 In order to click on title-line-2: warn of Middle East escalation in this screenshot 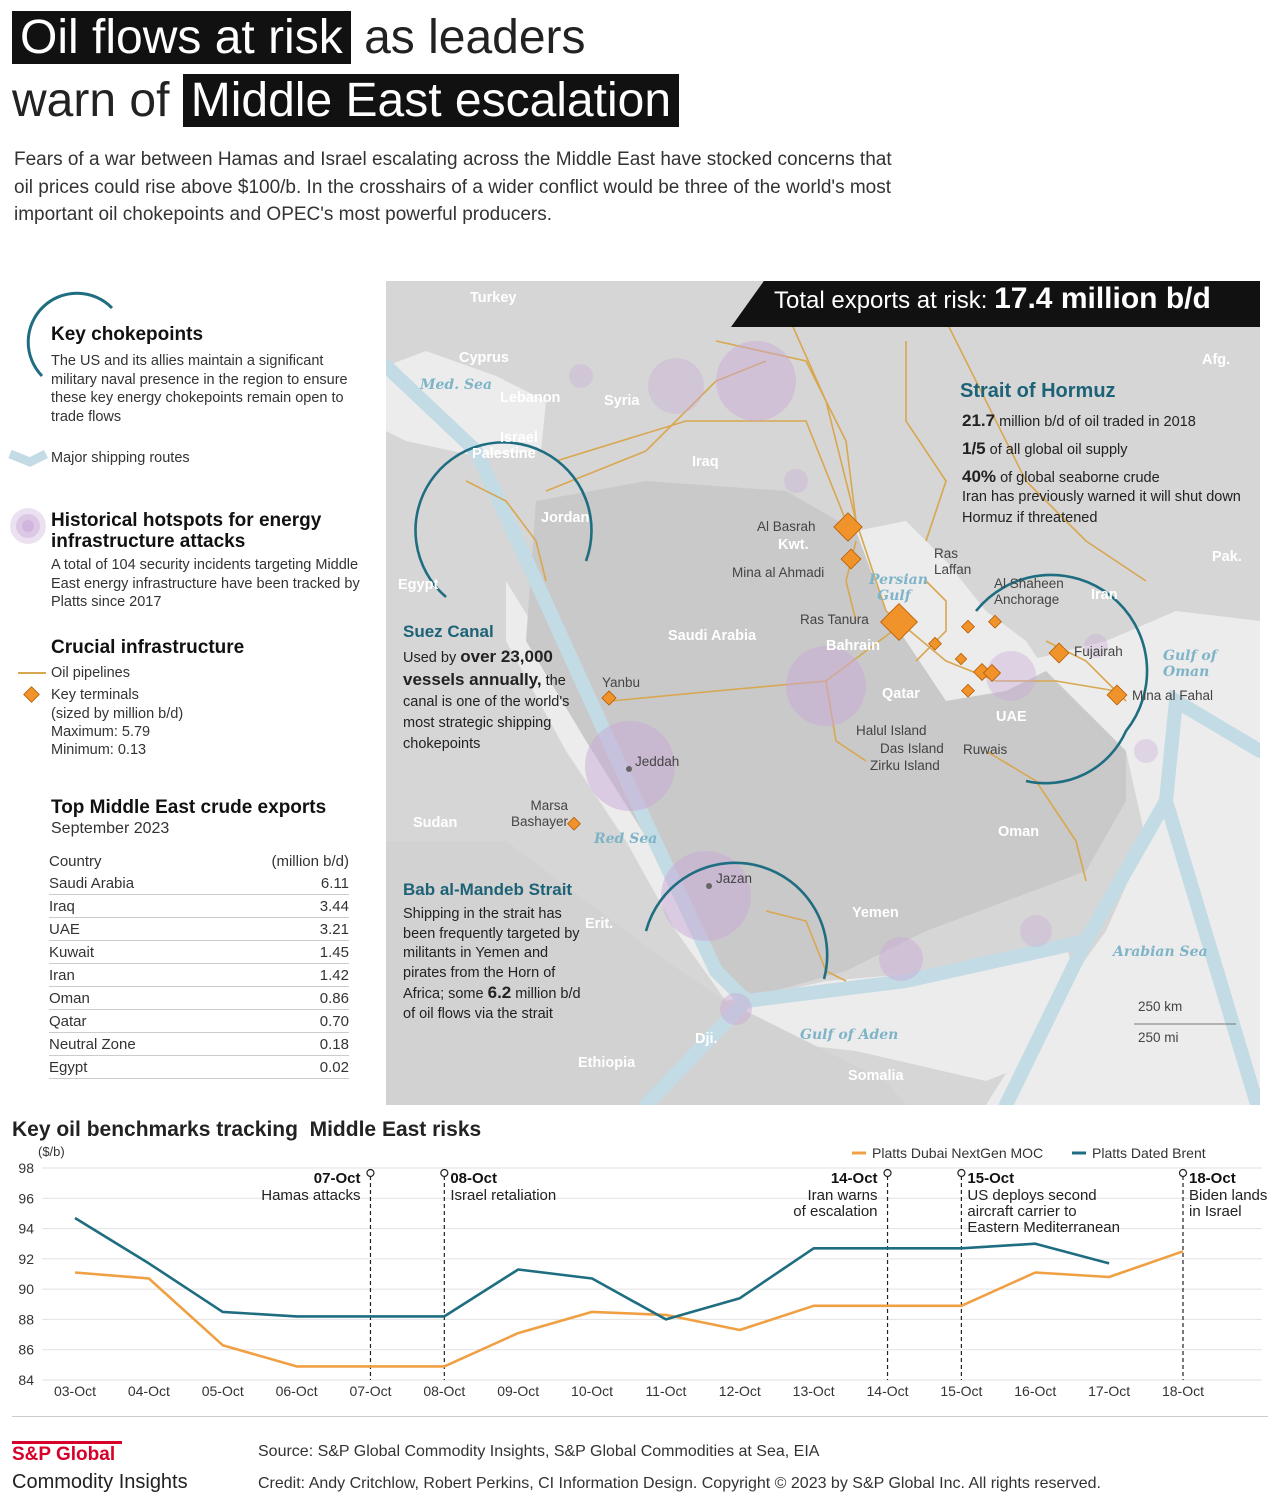, I will do `click(346, 101)`.